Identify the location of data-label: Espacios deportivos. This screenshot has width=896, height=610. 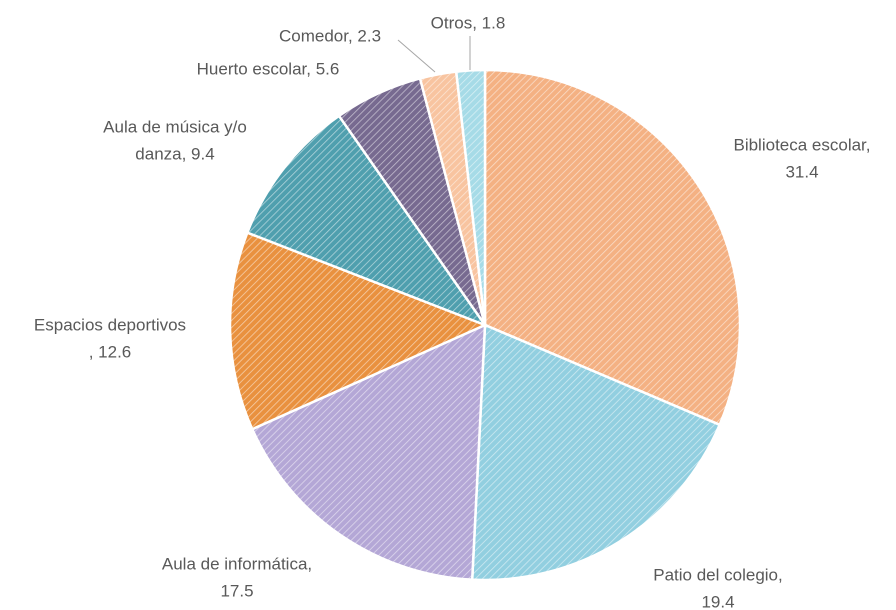
(110, 324).